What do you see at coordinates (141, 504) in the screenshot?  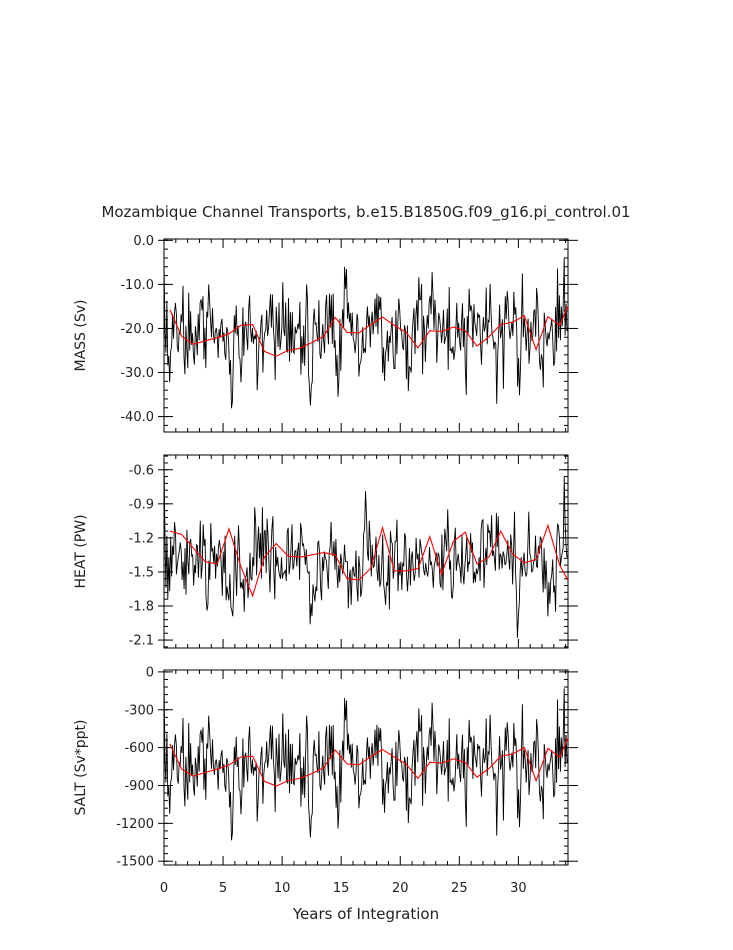 I see `heat-y-tick-label: -0.9` at bounding box center [141, 504].